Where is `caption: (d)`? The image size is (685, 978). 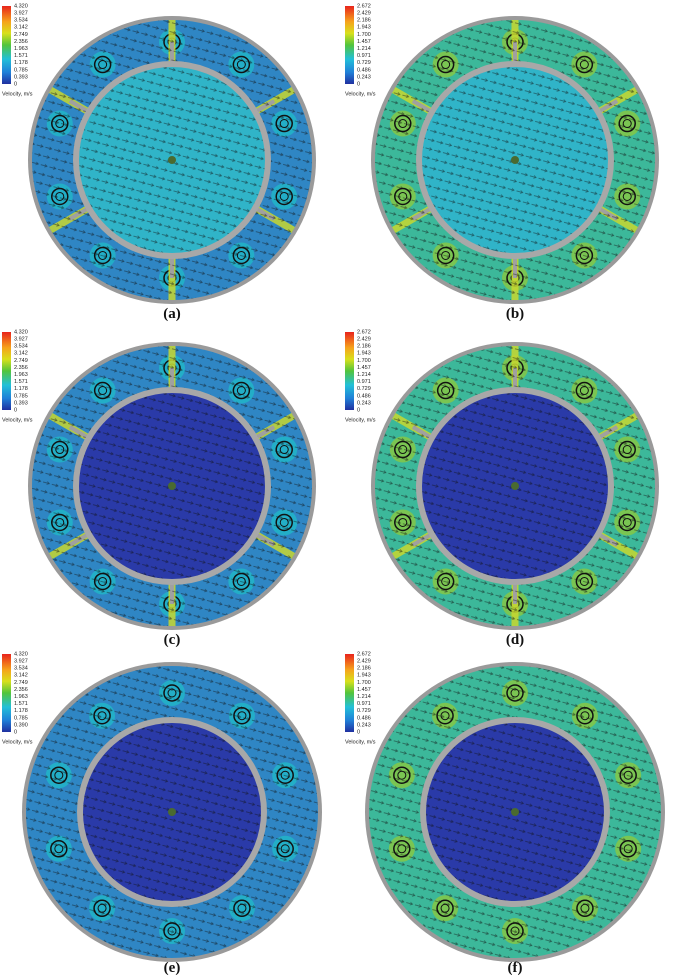 caption: (d) is located at coordinates (515, 640).